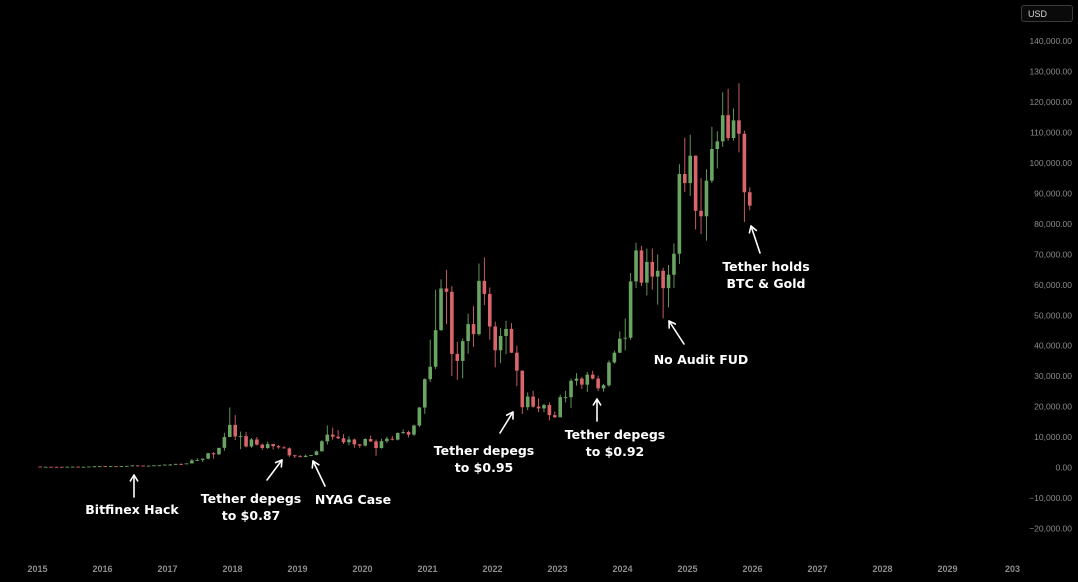 The width and height of the screenshot is (1078, 582). I want to click on x-tick-label: 2018, so click(232, 569).